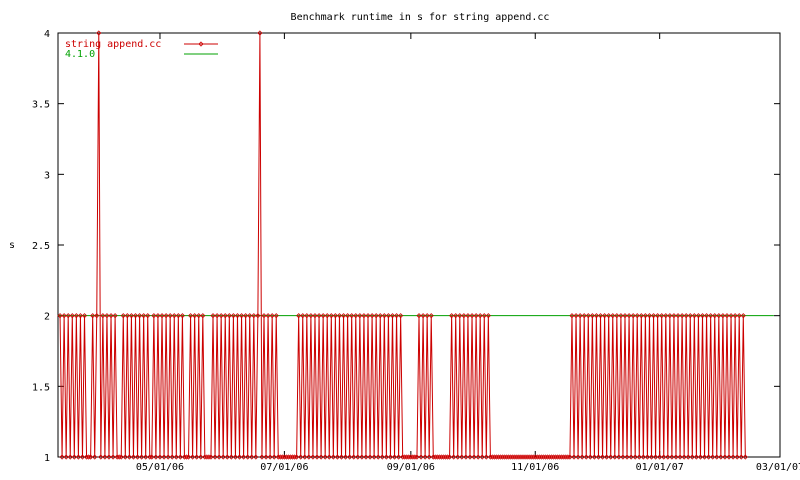 The image size is (800, 480). Describe the element at coordinates (80, 54) in the screenshot. I see `legend-label: 4.1.0` at that location.